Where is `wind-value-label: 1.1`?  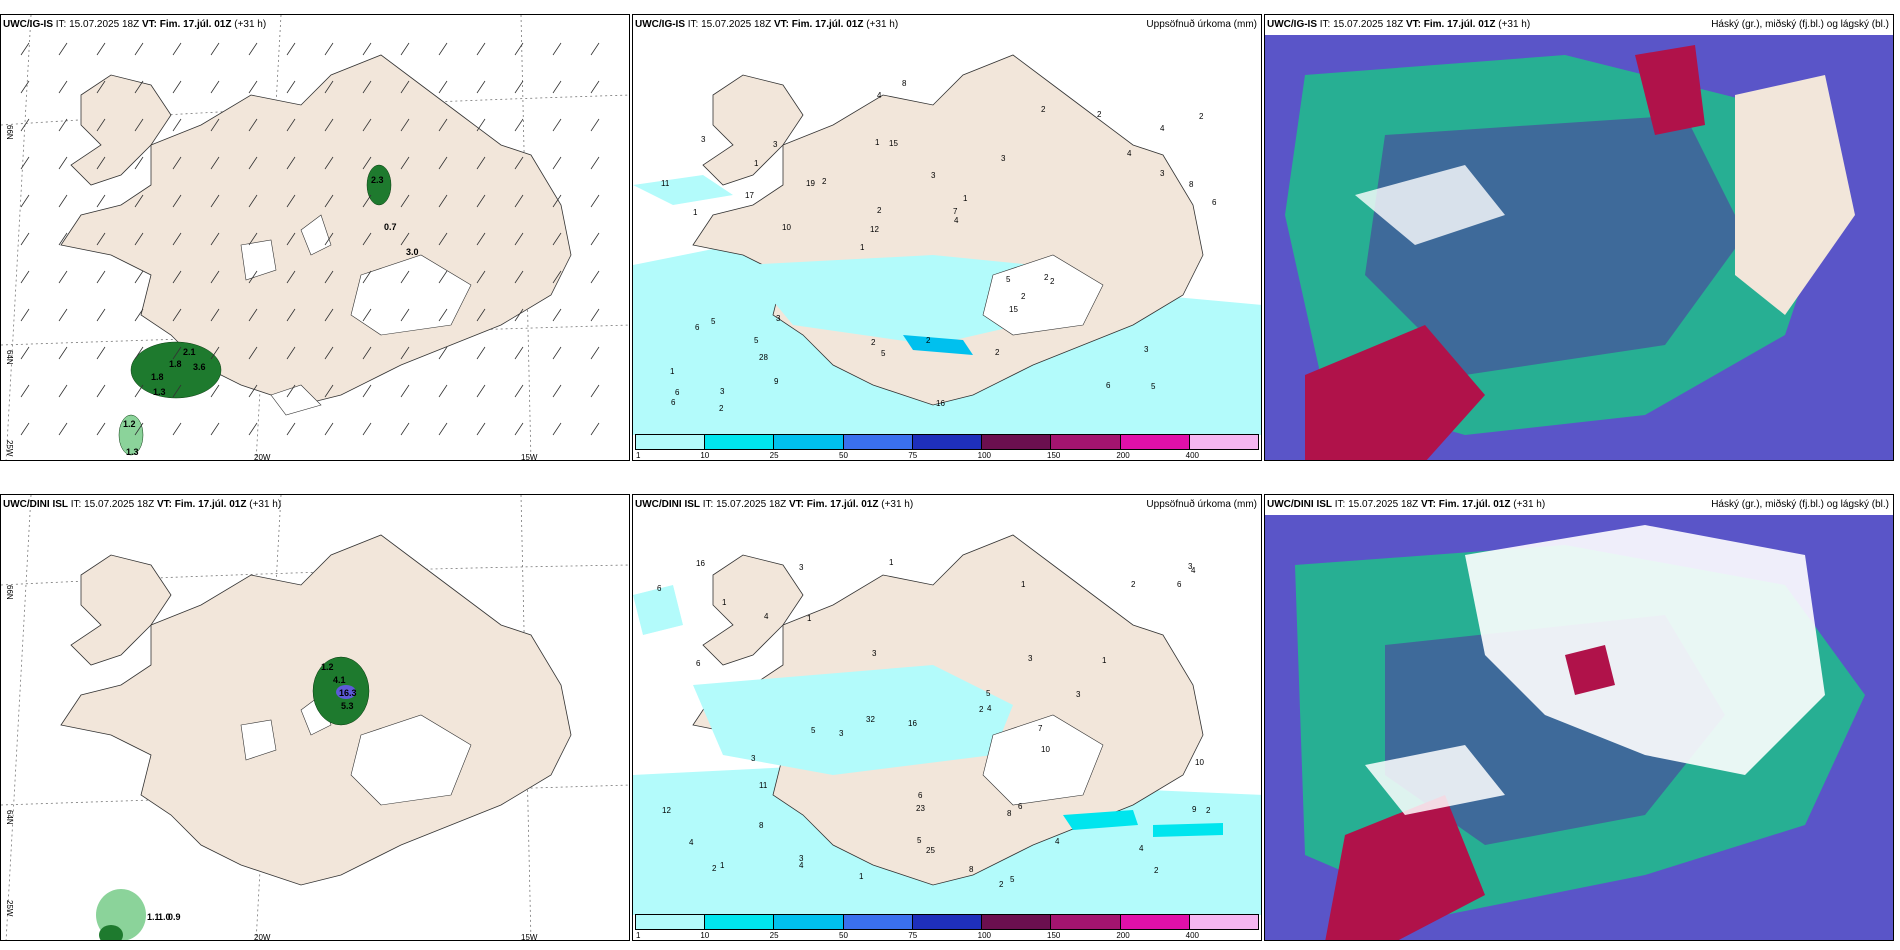
wind-value-label: 1.1 is located at coordinates (153, 917).